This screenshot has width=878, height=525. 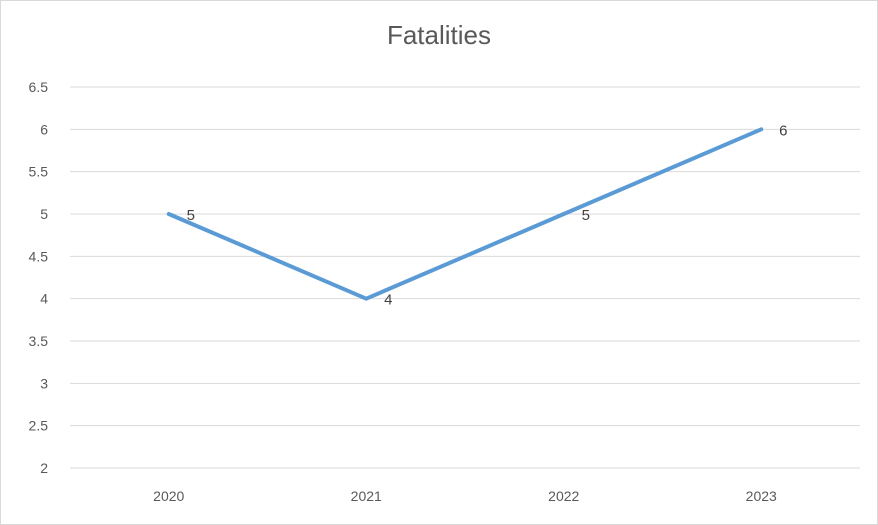 I want to click on x-tick-label: 2023, so click(x=761, y=496).